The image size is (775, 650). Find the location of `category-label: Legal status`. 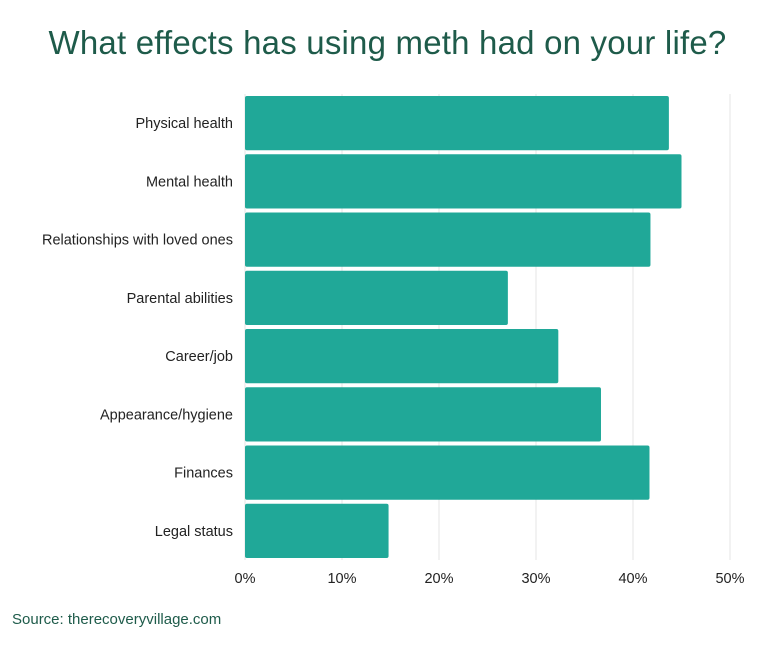

category-label: Legal status is located at coordinates (194, 532).